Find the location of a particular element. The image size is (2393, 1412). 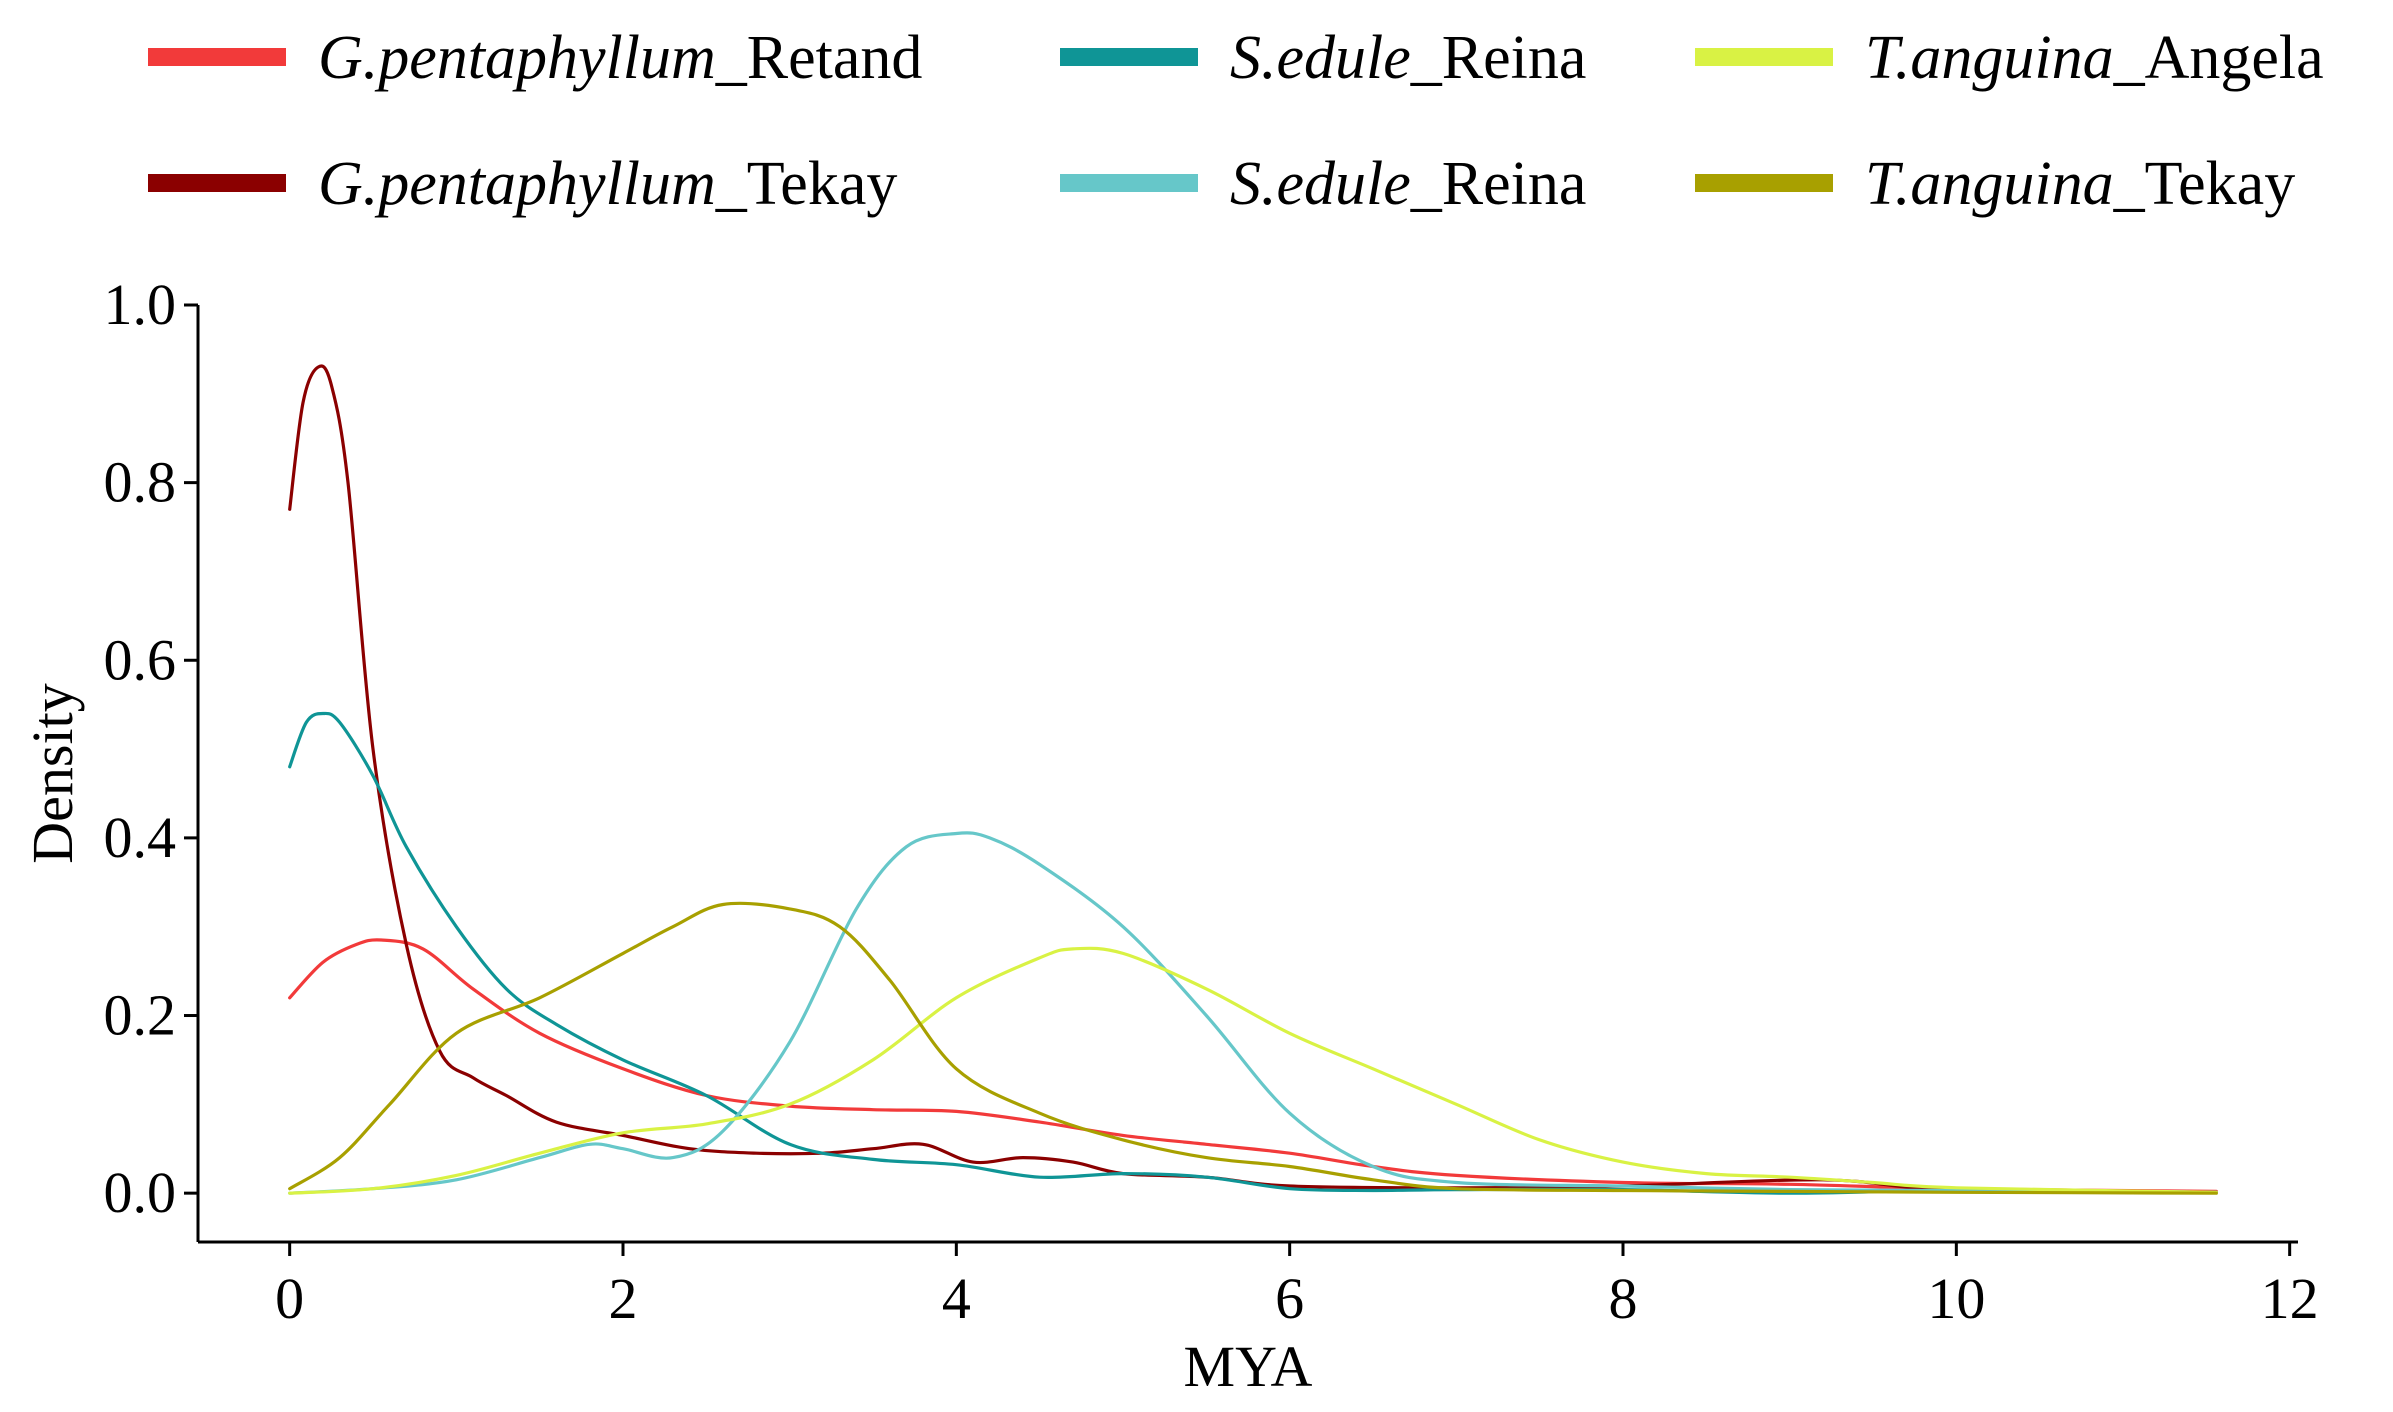

x-ticks: 0 2 4 6 8 10 12 is located at coordinates (1297, 1286).